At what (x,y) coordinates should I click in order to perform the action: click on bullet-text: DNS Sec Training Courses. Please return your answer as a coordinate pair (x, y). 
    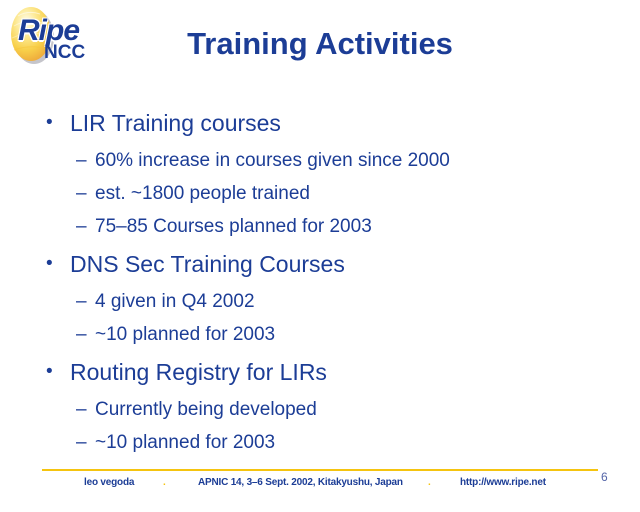
    Looking at the image, I should click on (207, 264).